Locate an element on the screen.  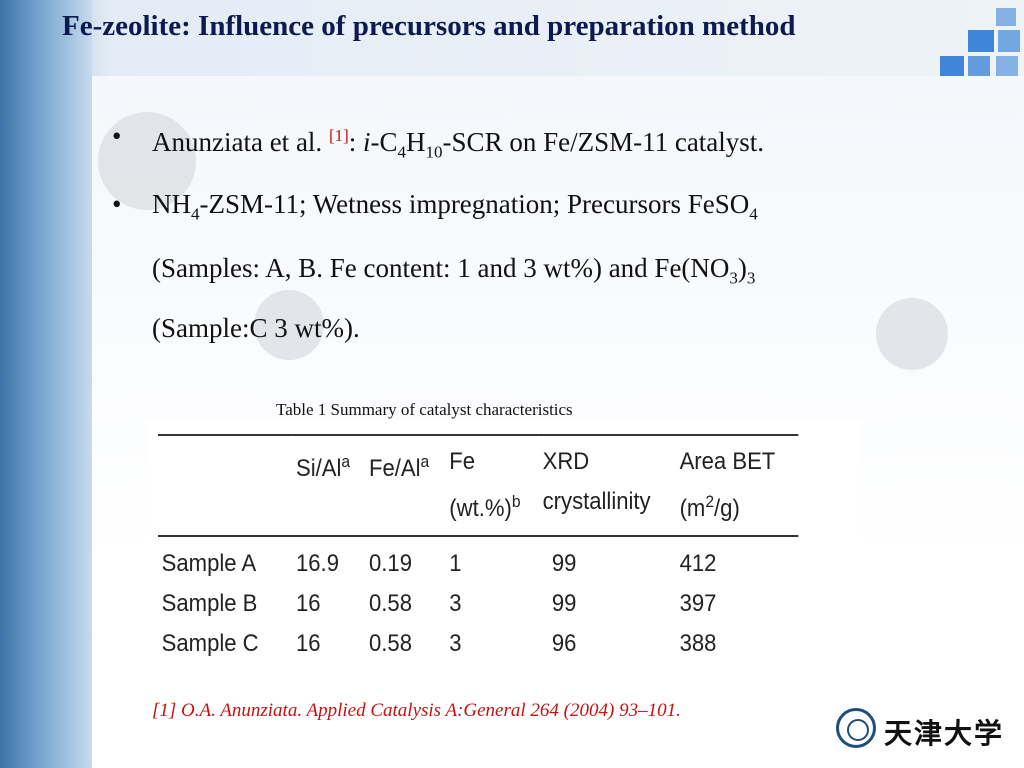
bullet-2-line-3: (Sample:C 3 wt%). is located at coordinates (256, 328).